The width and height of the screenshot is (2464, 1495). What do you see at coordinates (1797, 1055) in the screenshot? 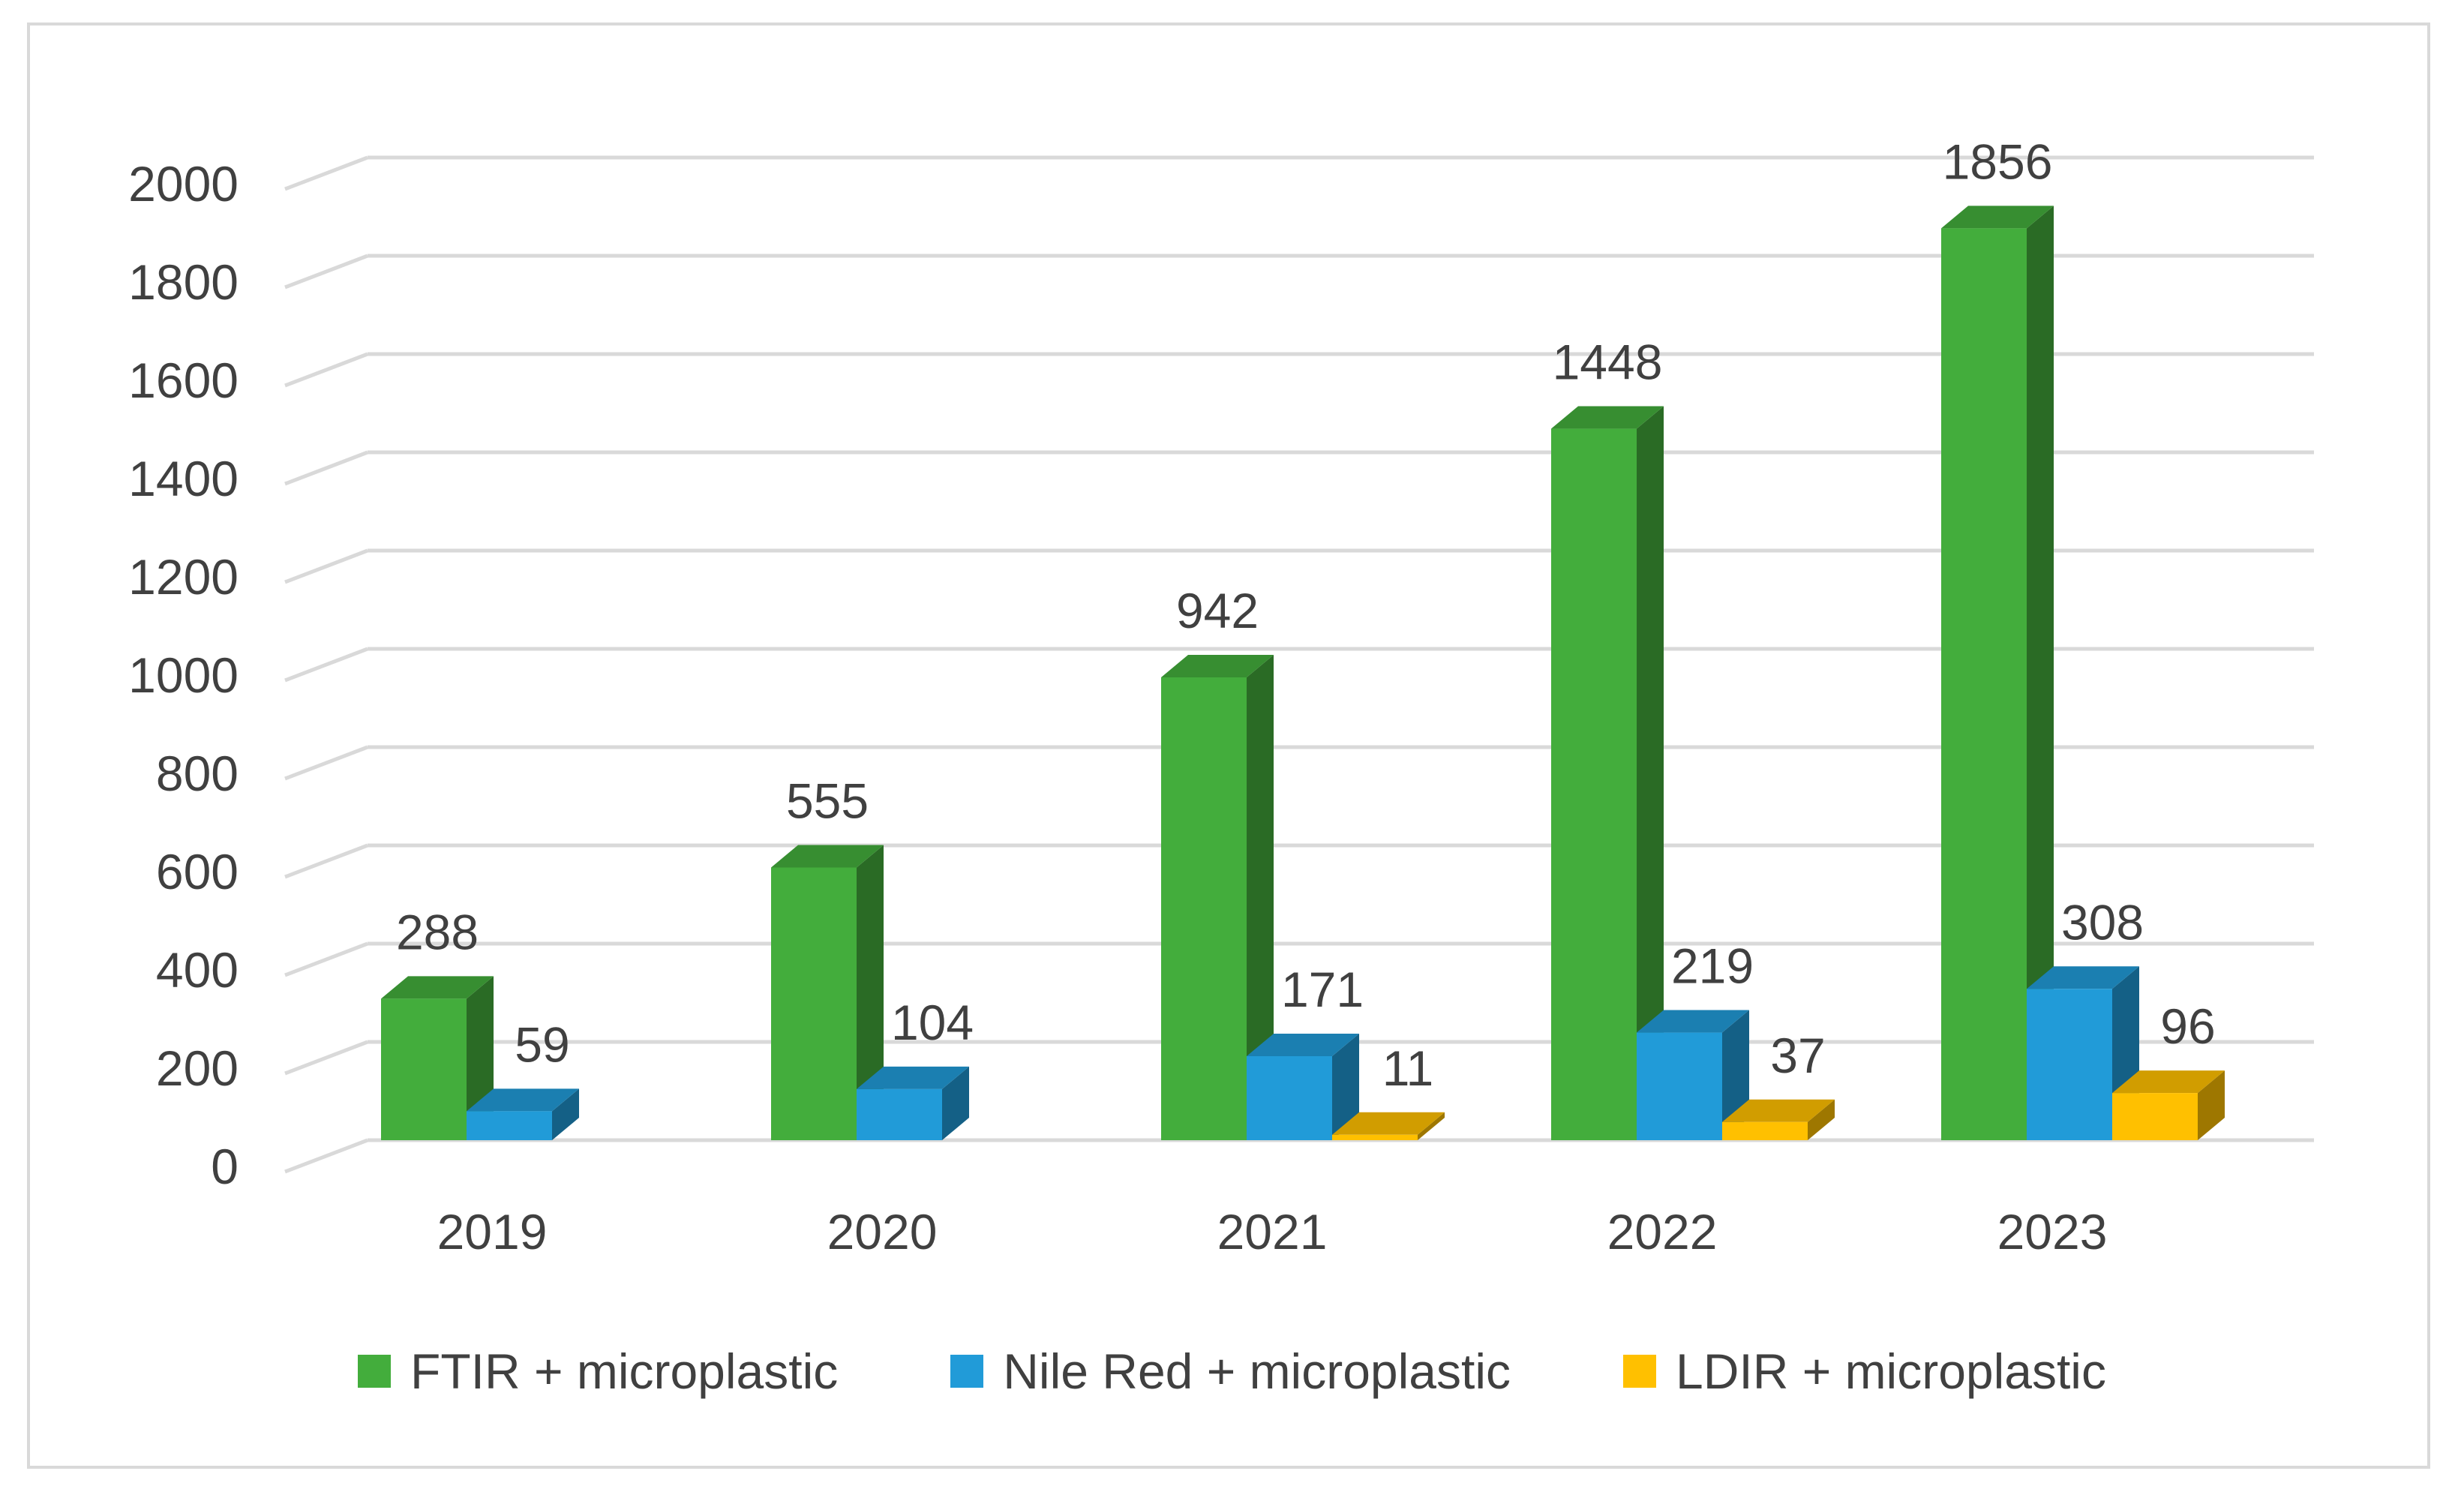
I see `data-label-2022-series-2: 37` at bounding box center [1797, 1055].